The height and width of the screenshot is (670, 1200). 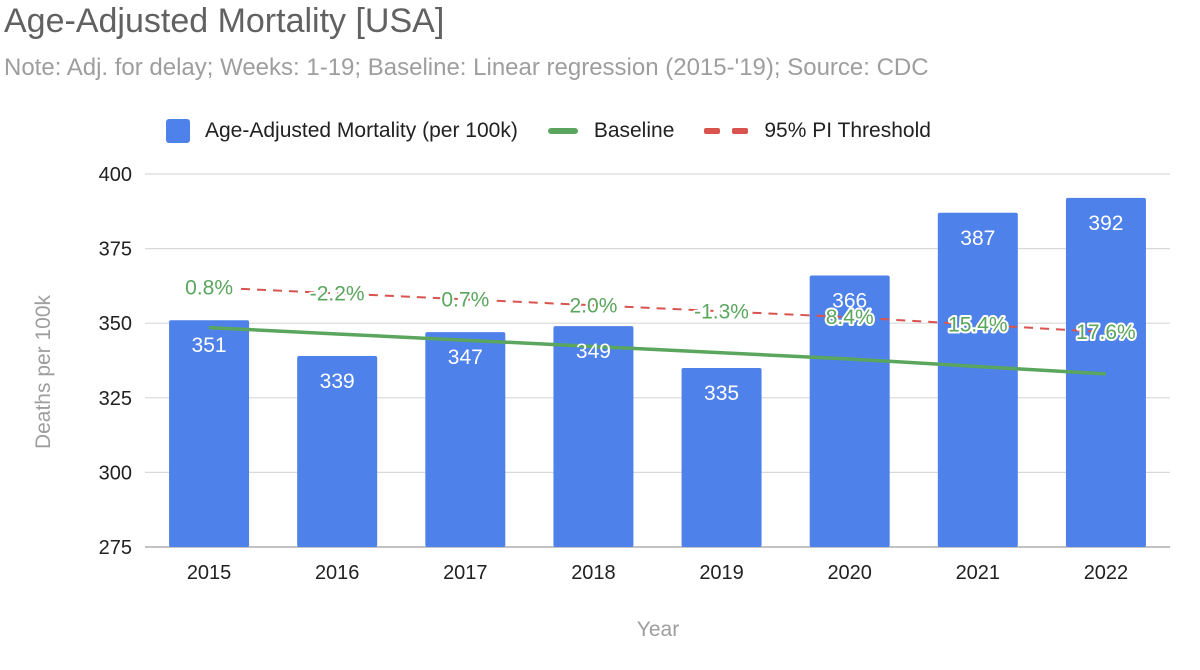 I want to click on excess-percent-label: 15.4%, so click(x=978, y=325).